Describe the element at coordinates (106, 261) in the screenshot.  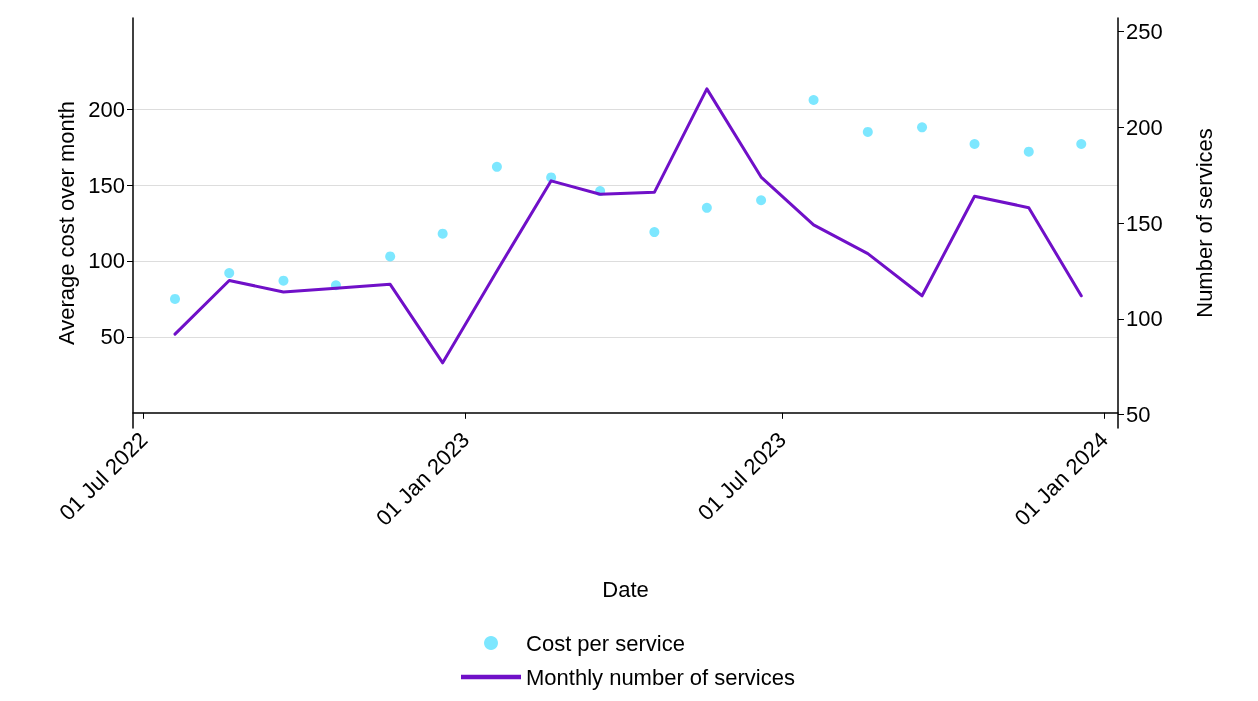
I see `y-tick-label: 100` at that location.